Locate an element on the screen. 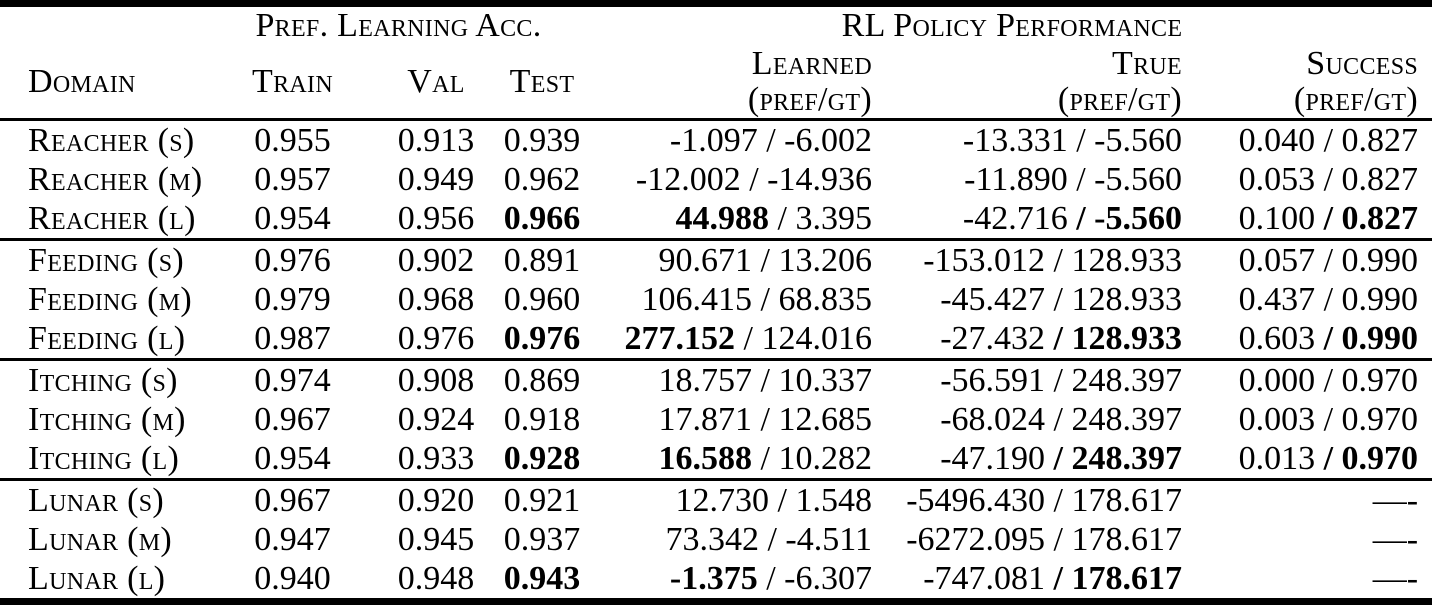 Image resolution: width=1432 pixels, height=613 pixels. value-part: -27.432 is located at coordinates (997, 338).